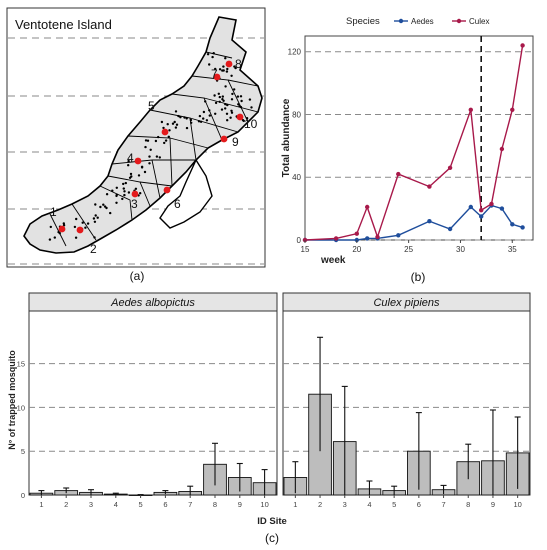 The height and width of the screenshot is (550, 547). Describe the element at coordinates (152, 303) in the screenshot. I see `facet-title: Aedes albopictus` at that location.